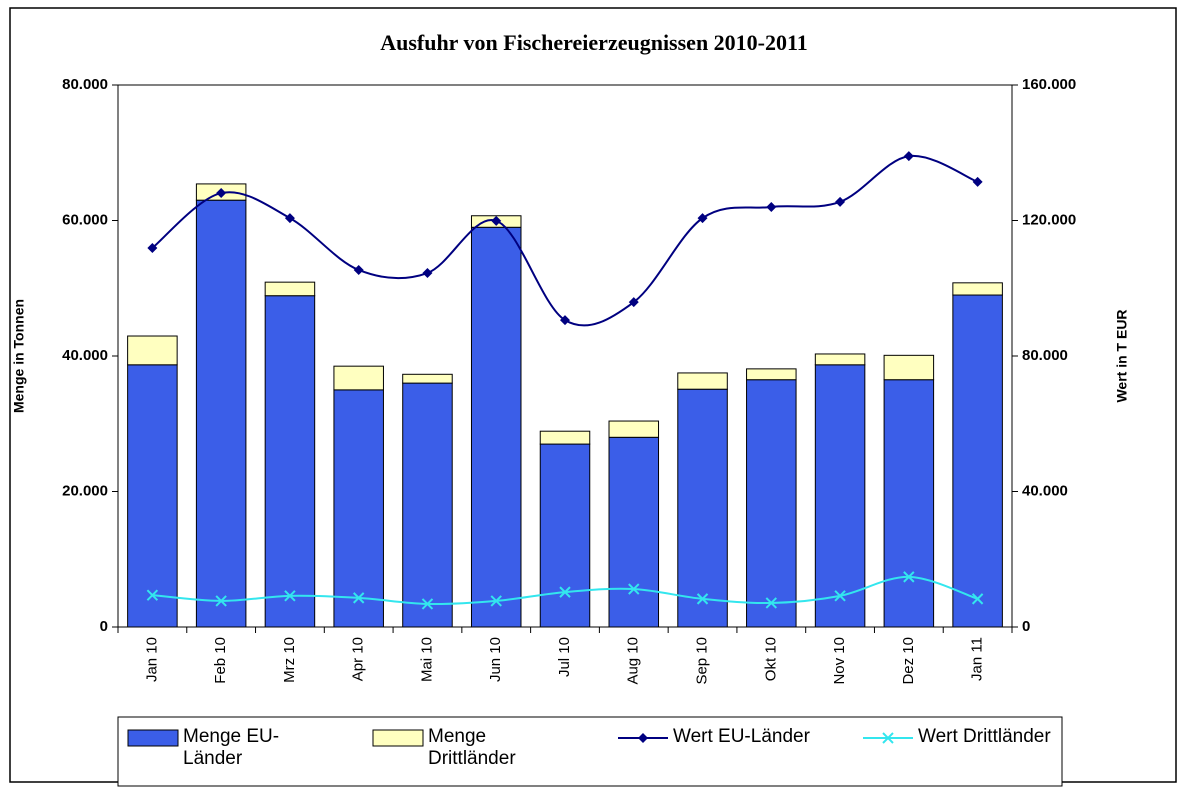 The width and height of the screenshot is (1187, 794). I want to click on legend-label: Wert Drittländer, so click(984, 736).